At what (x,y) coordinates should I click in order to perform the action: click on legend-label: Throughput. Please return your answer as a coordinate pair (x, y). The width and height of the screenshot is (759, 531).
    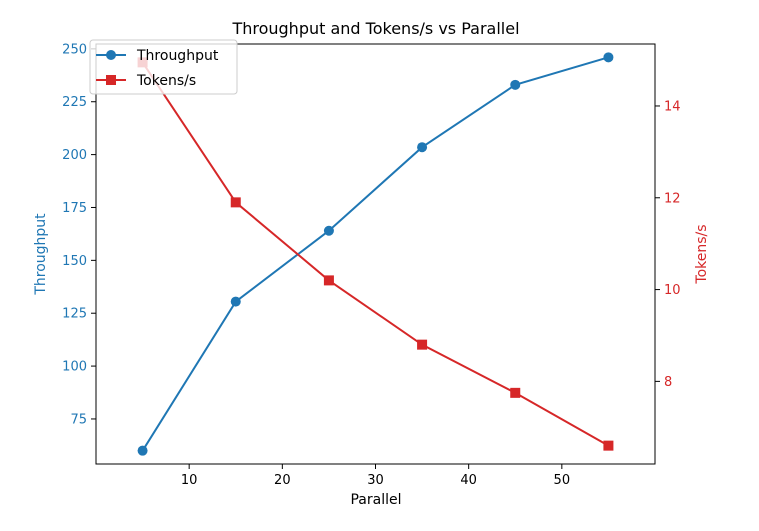
    Looking at the image, I should click on (177, 56).